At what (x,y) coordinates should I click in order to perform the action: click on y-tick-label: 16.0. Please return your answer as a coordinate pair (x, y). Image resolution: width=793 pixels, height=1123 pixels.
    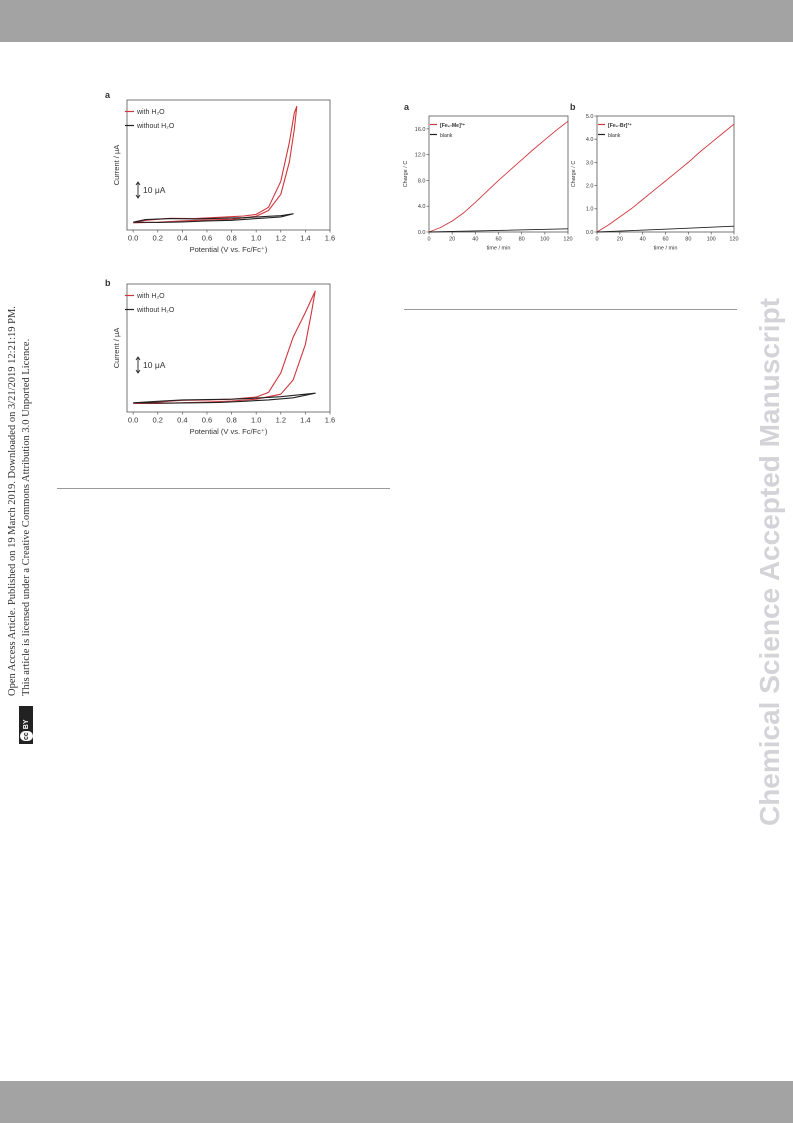
    Looking at the image, I should click on (420, 130).